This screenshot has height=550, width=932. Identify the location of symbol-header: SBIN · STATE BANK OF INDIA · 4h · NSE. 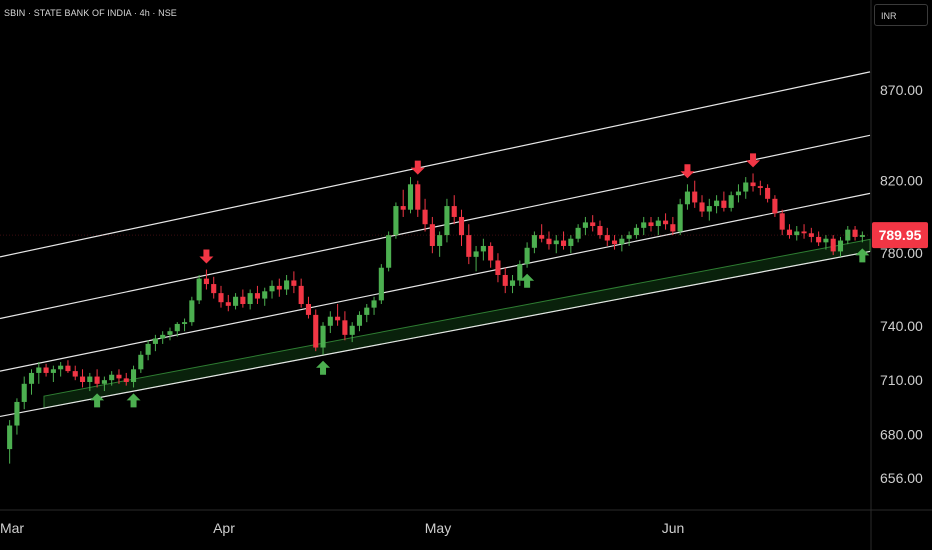
(90, 13).